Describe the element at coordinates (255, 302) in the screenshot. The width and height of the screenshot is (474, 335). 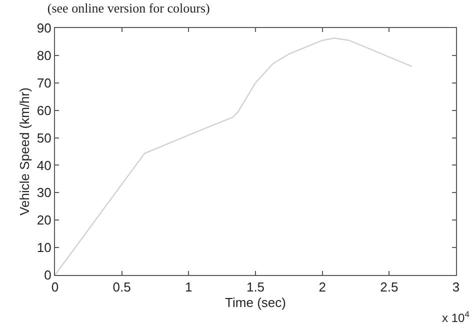
I see `x-axis-title: Time (sec)` at that location.